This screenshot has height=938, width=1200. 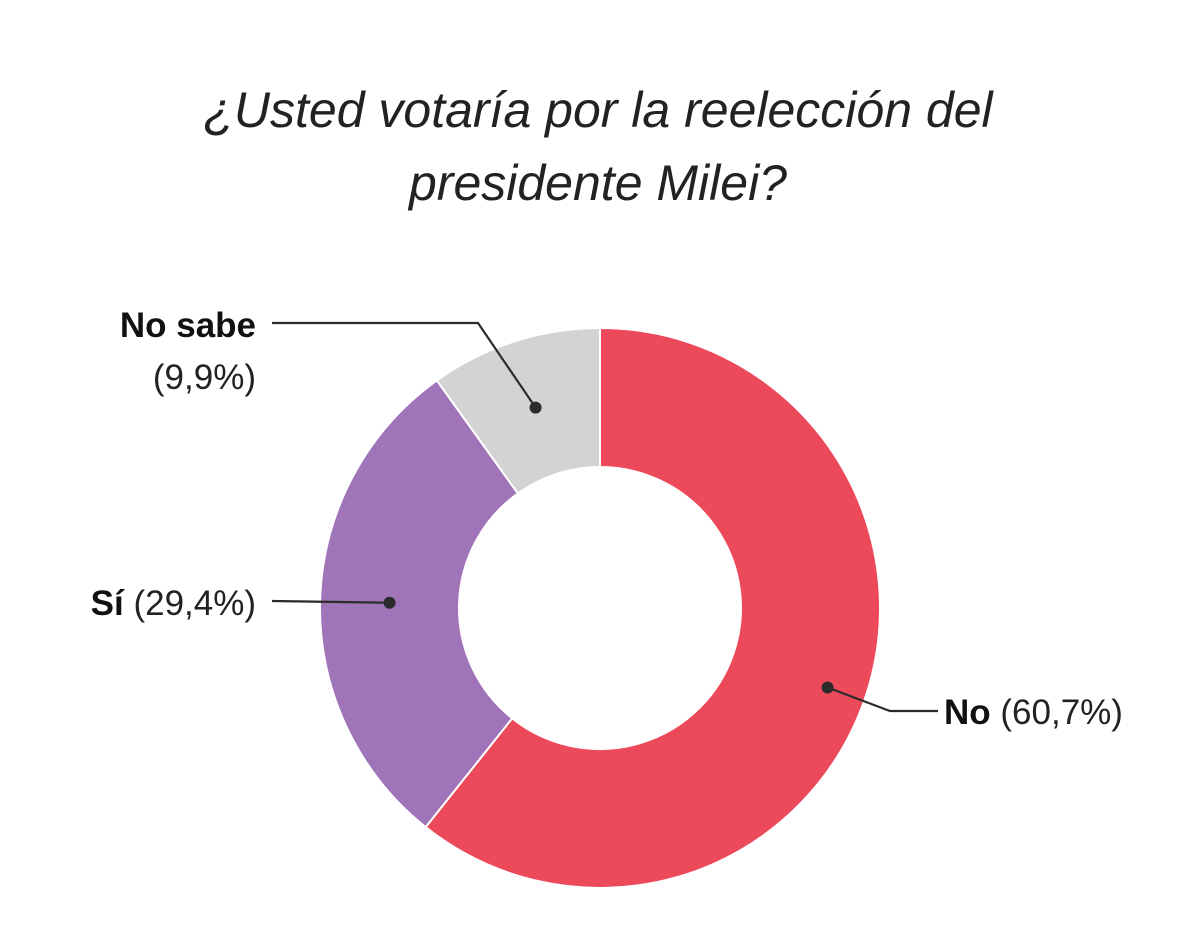 I want to click on slice-label-no-name: No, so click(x=967, y=712).